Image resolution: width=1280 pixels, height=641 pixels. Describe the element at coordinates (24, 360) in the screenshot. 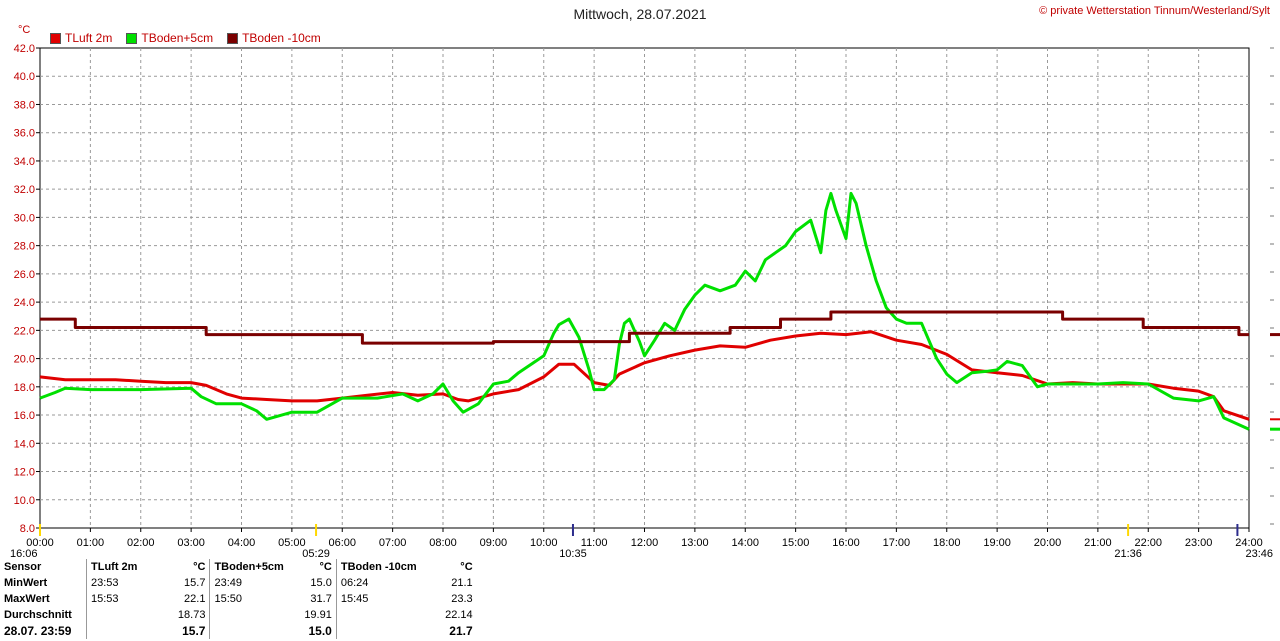

I see `y-tick-label: 20.0` at that location.